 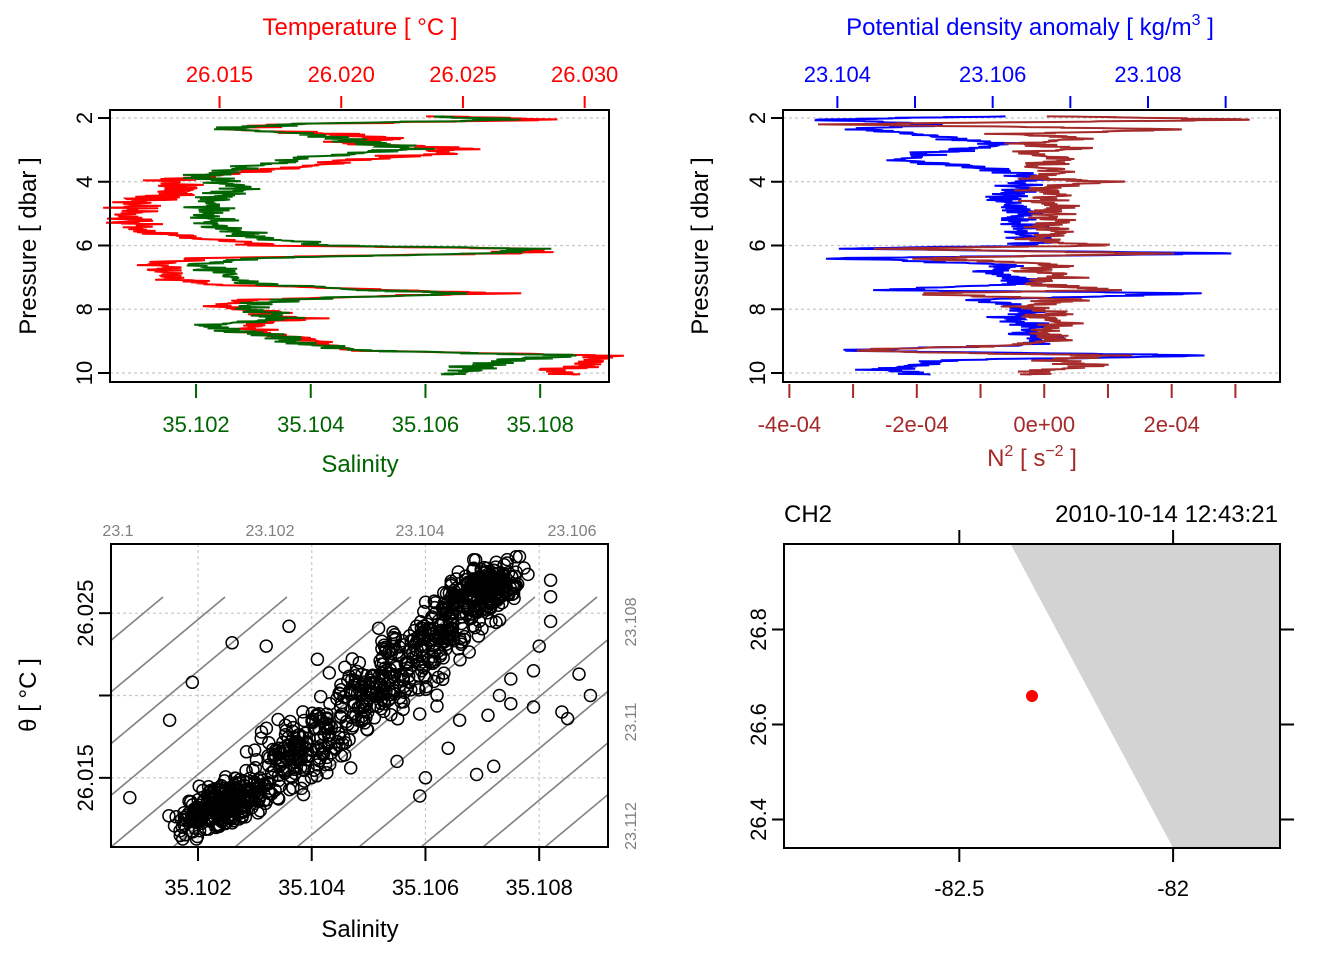 I want to click on top-axis-density: 23.104 23.106 23.108, so click(x=1015, y=85).